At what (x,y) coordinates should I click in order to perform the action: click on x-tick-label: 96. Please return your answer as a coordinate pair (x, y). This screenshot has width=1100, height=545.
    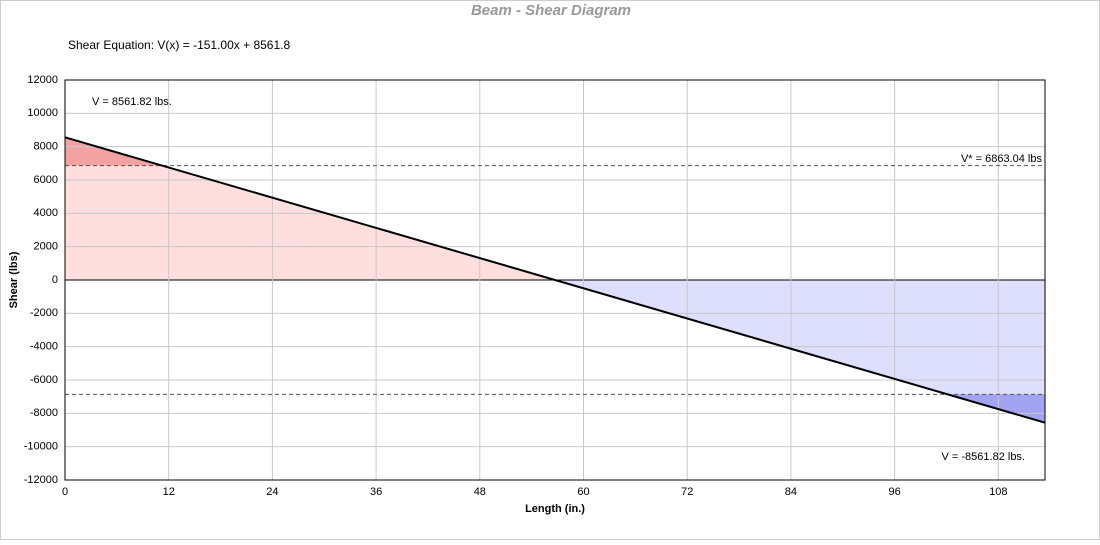
    Looking at the image, I should click on (895, 492).